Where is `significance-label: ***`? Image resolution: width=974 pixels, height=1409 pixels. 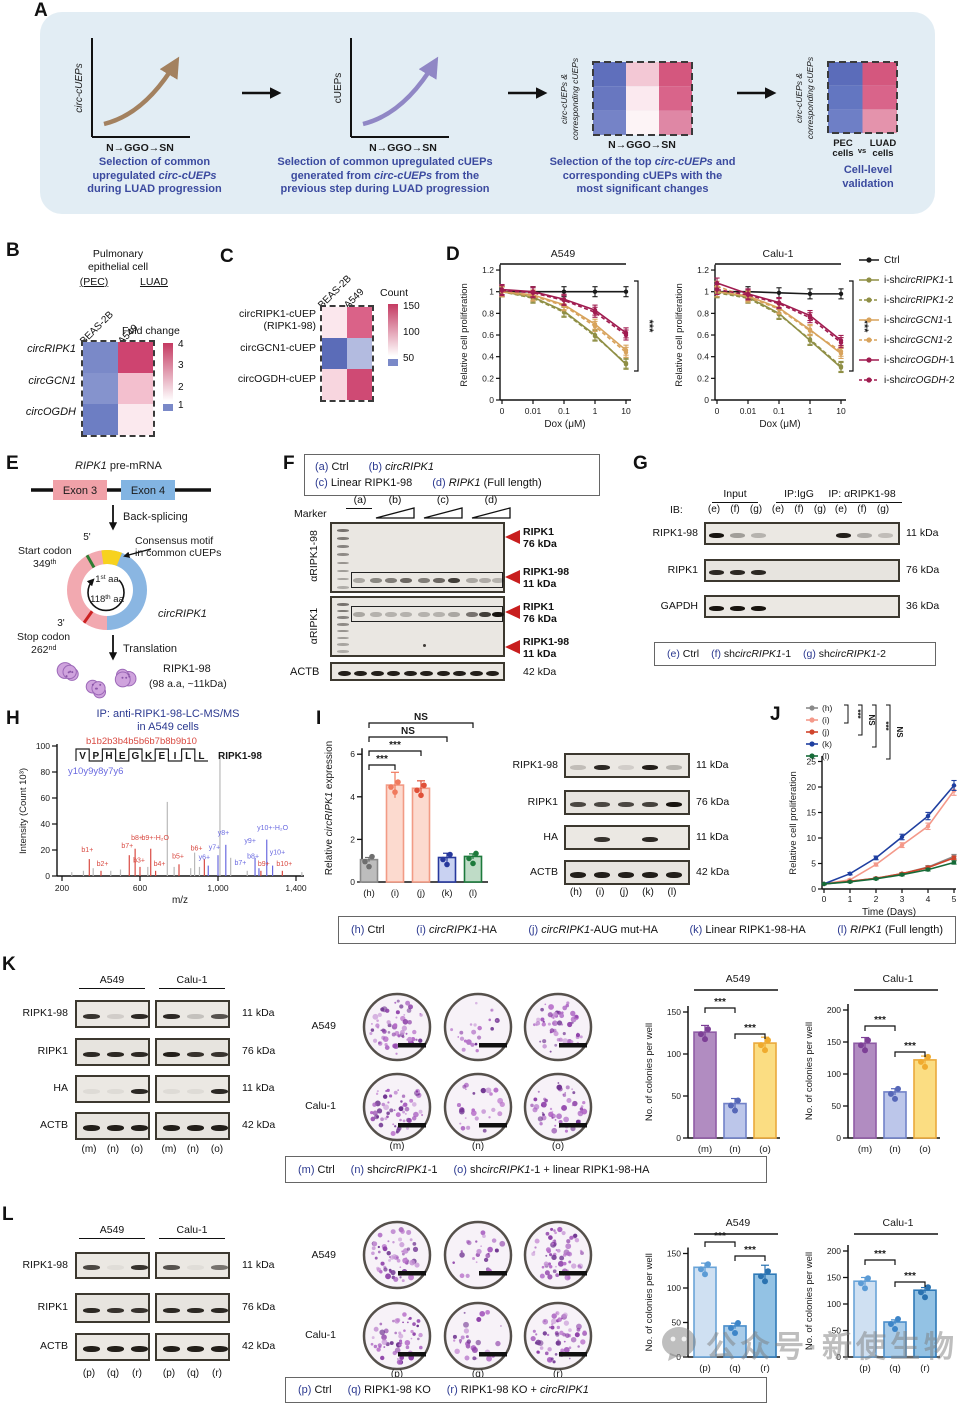
significance-label: *** is located at coordinates (880, 1254).